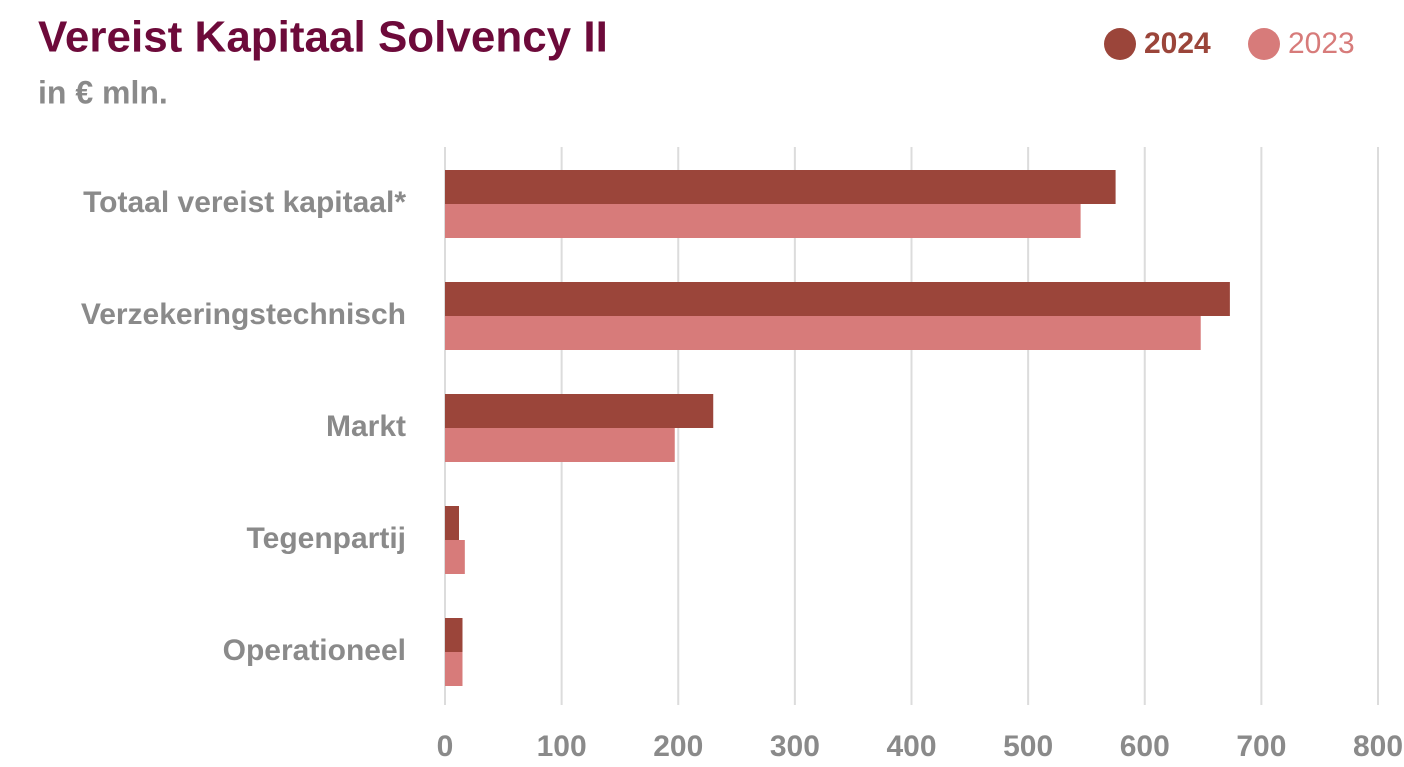 The width and height of the screenshot is (1404, 767). What do you see at coordinates (1145, 746) in the screenshot?
I see `x-tick-label: 600` at bounding box center [1145, 746].